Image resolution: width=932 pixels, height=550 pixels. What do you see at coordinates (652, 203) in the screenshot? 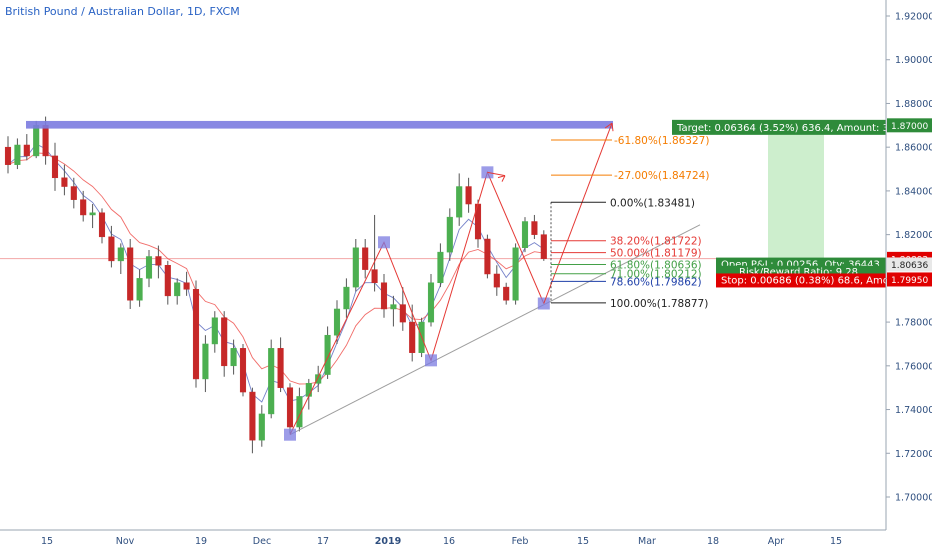
I see `fib-level-label: 0.00%(1.83481)` at bounding box center [652, 203].